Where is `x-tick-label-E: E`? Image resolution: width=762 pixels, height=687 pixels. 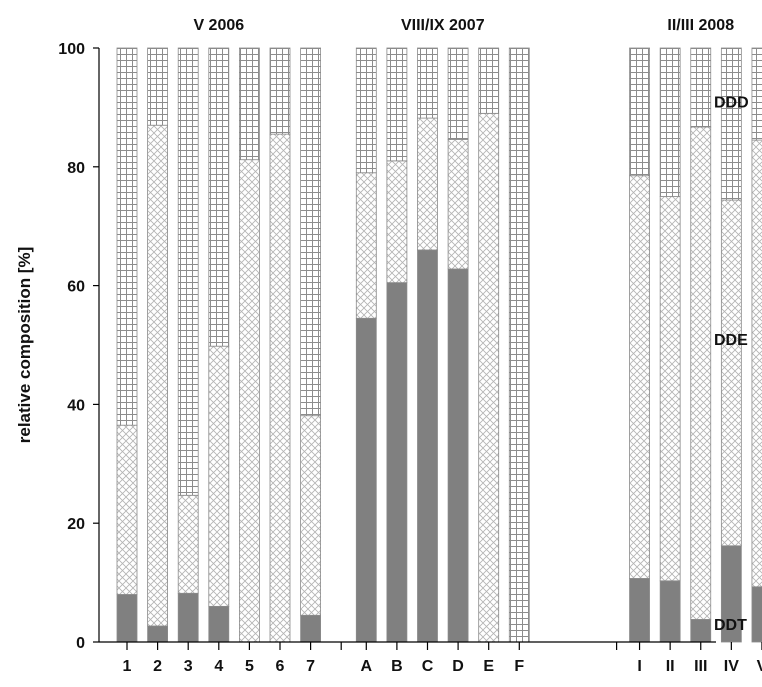 x-tick-label-E: E is located at coordinates (488, 666).